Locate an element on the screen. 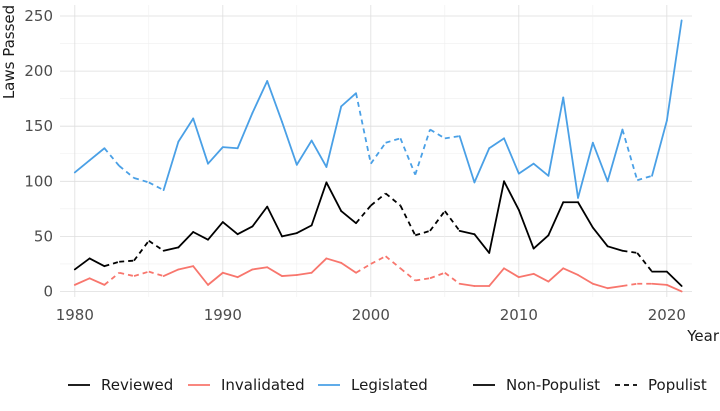 This screenshot has width=720, height=411. y-tick-label: 250 is located at coordinates (38, 16).